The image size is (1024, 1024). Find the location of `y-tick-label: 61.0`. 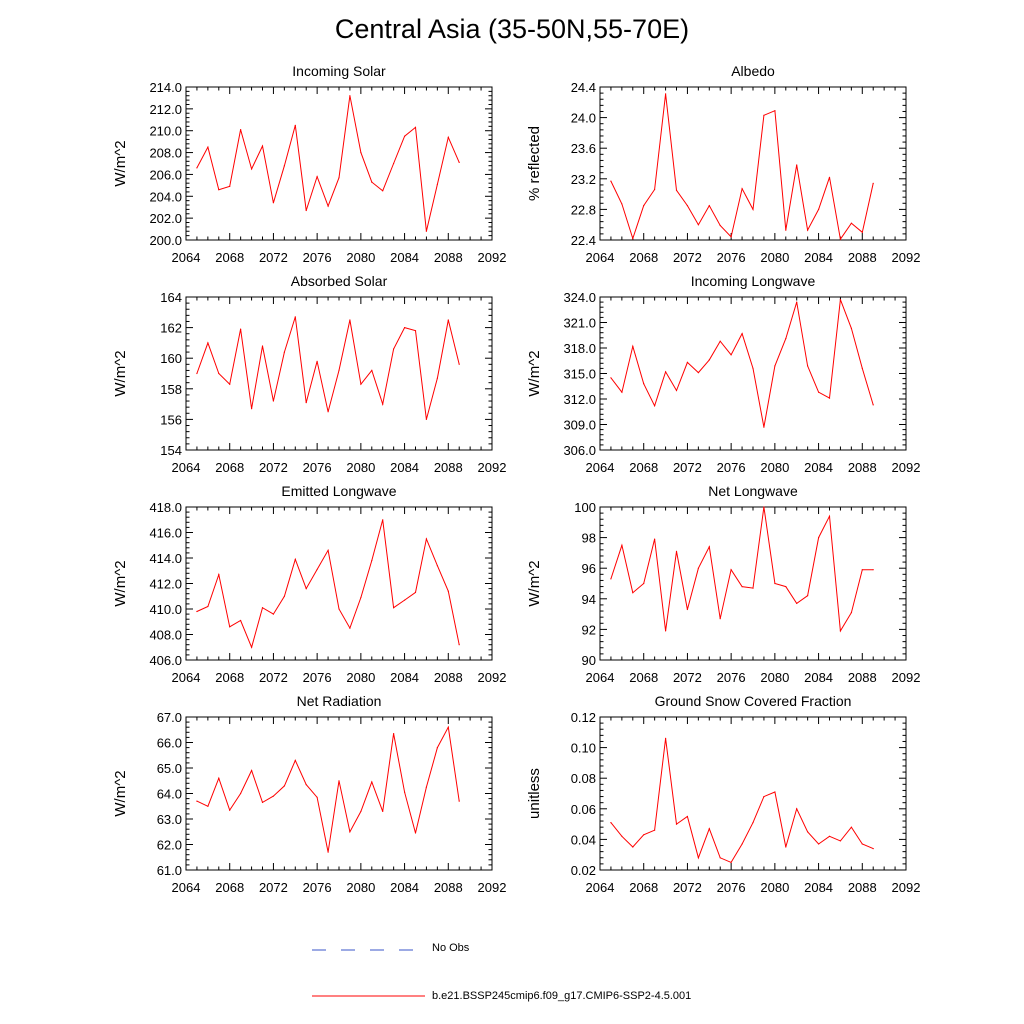

y-tick-label: 61.0 is located at coordinates (169, 870).